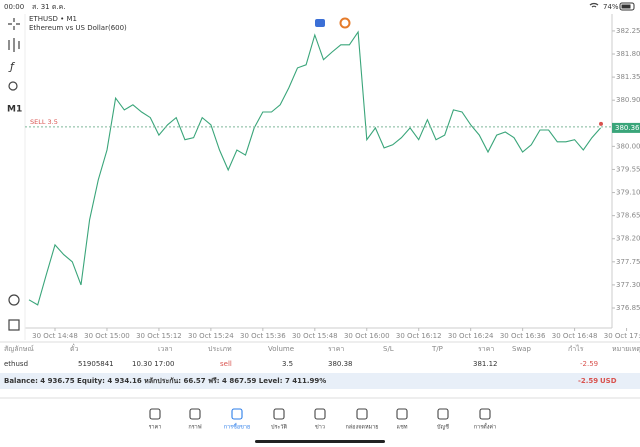  I want to click on wifi-icon, so click(594, 5).